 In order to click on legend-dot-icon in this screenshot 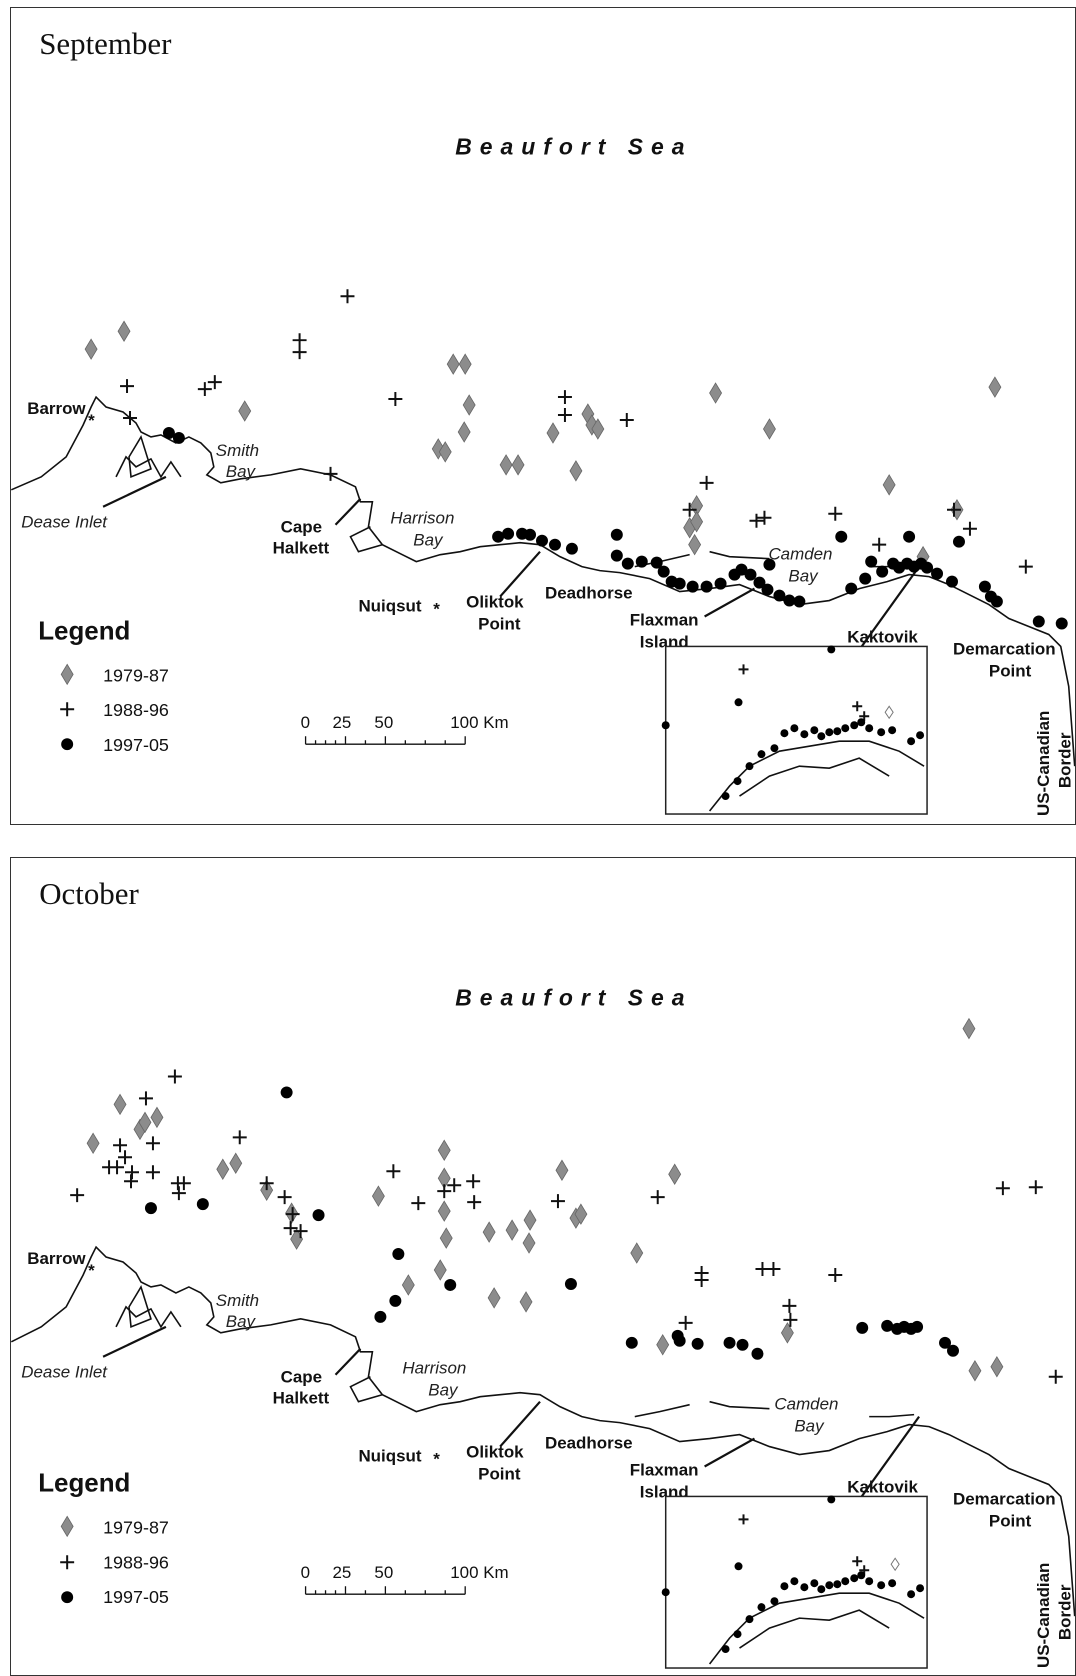, I will do `click(67, 1597)`.